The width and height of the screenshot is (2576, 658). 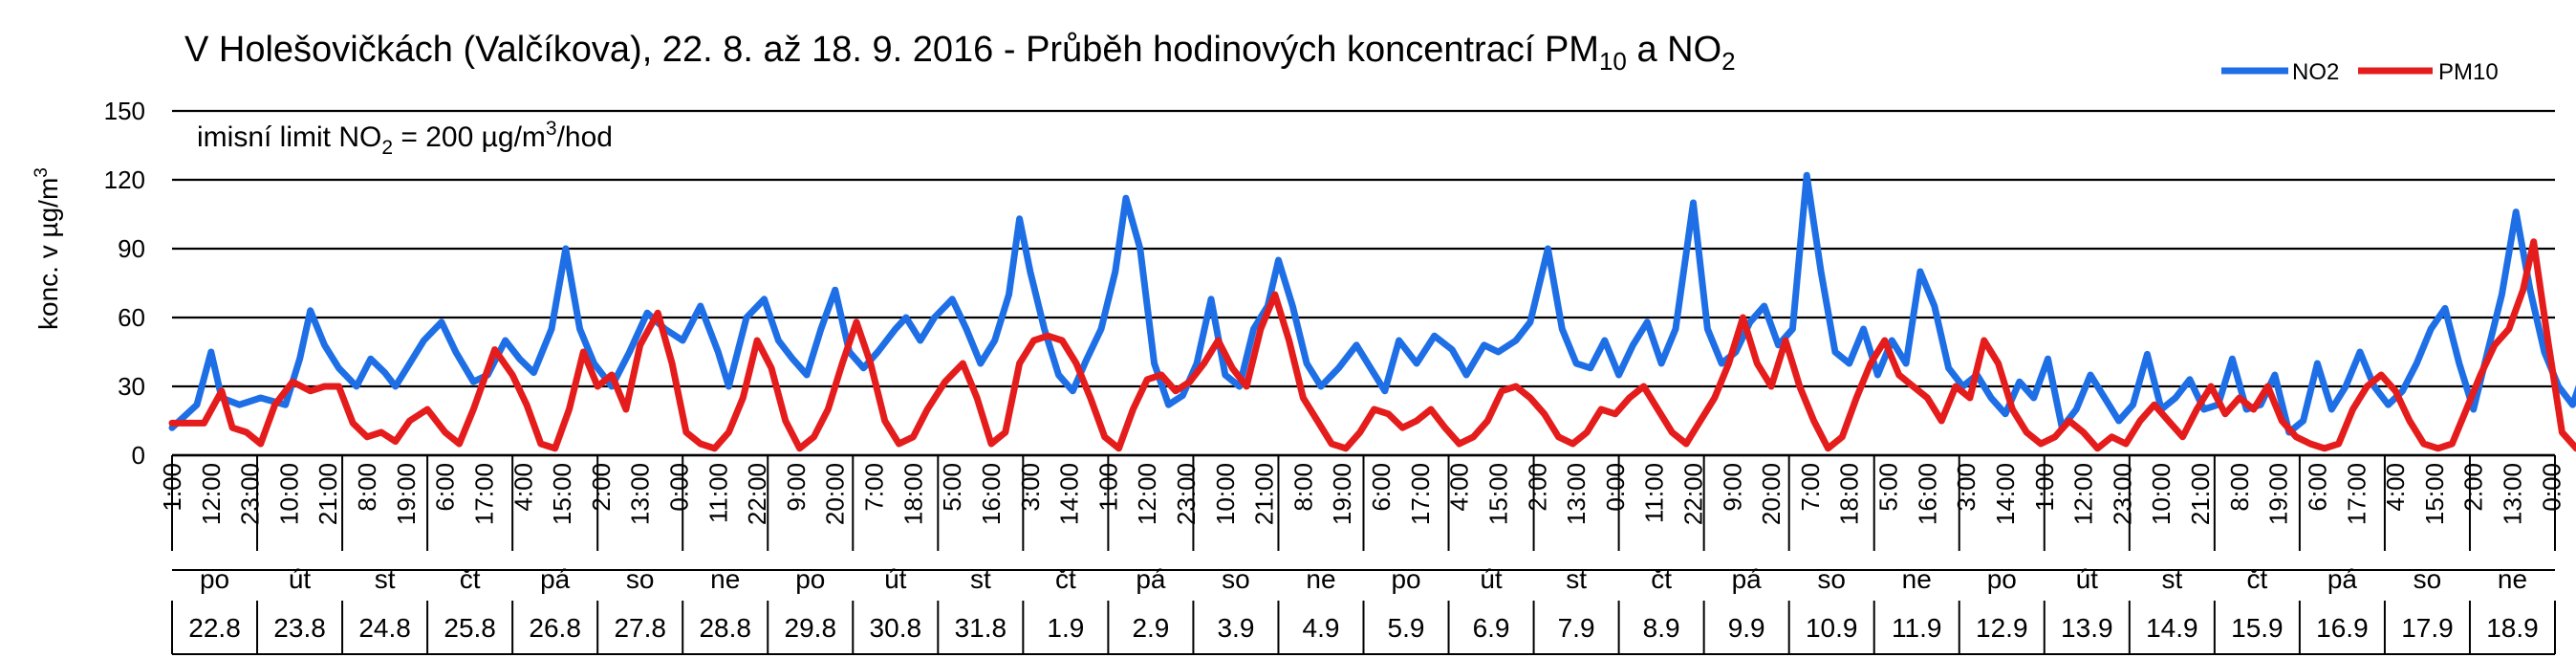 What do you see at coordinates (2002, 628) in the screenshot?
I see `date-label: 12.9` at bounding box center [2002, 628].